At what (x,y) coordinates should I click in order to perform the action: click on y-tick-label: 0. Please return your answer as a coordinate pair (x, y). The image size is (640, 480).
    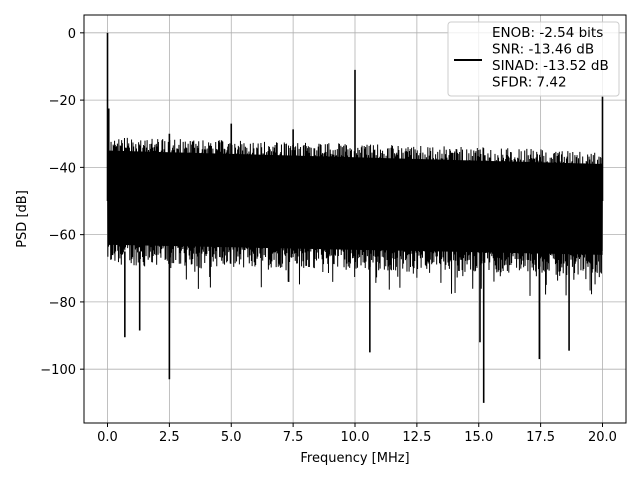
    Looking at the image, I should click on (72, 34).